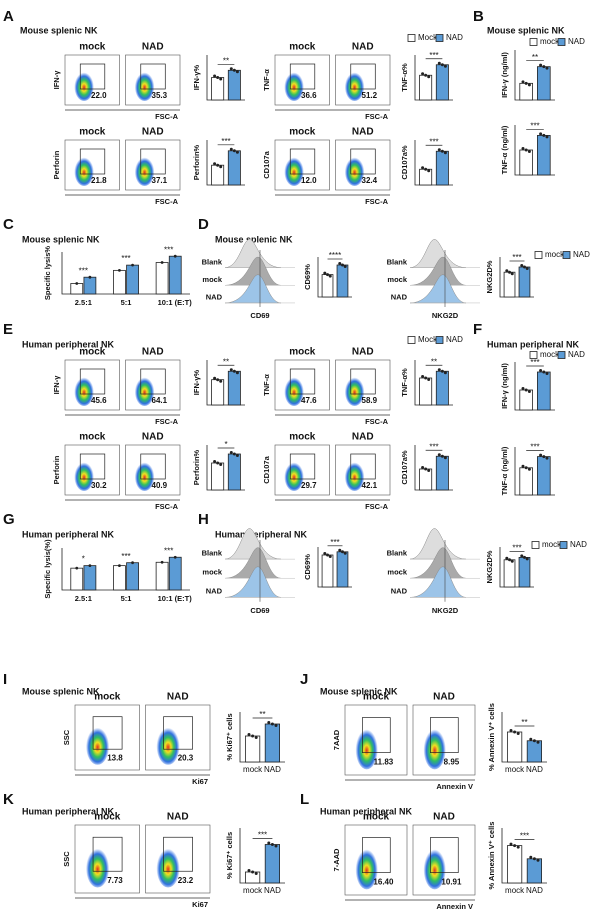 The height and width of the screenshot is (924, 604). I want to click on panel-letter: F, so click(477, 329).